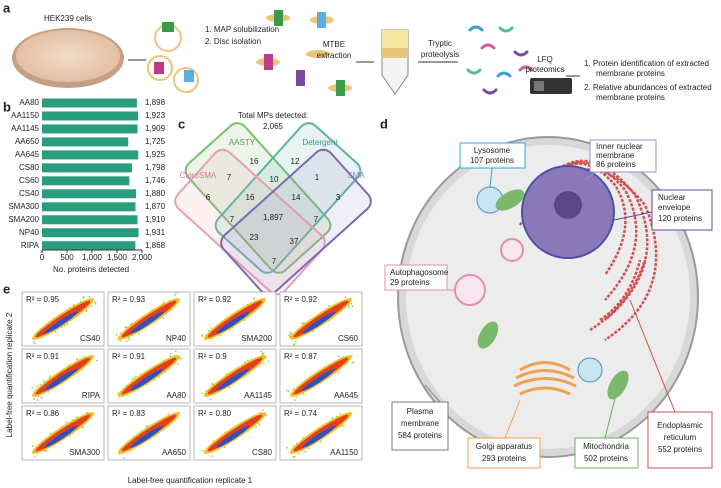 The height and width of the screenshot is (488, 721). What do you see at coordinates (198, 175) in the screenshot?
I see `set-label: CloroSMA` at bounding box center [198, 175].